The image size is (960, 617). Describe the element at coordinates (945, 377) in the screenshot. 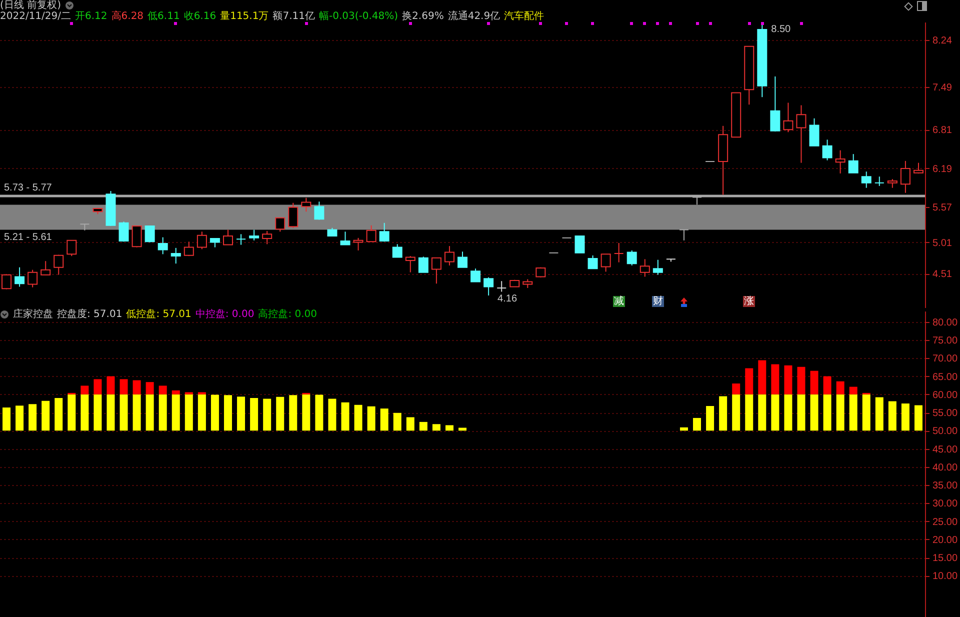

I see `y-tick-label: 65.00` at that location.